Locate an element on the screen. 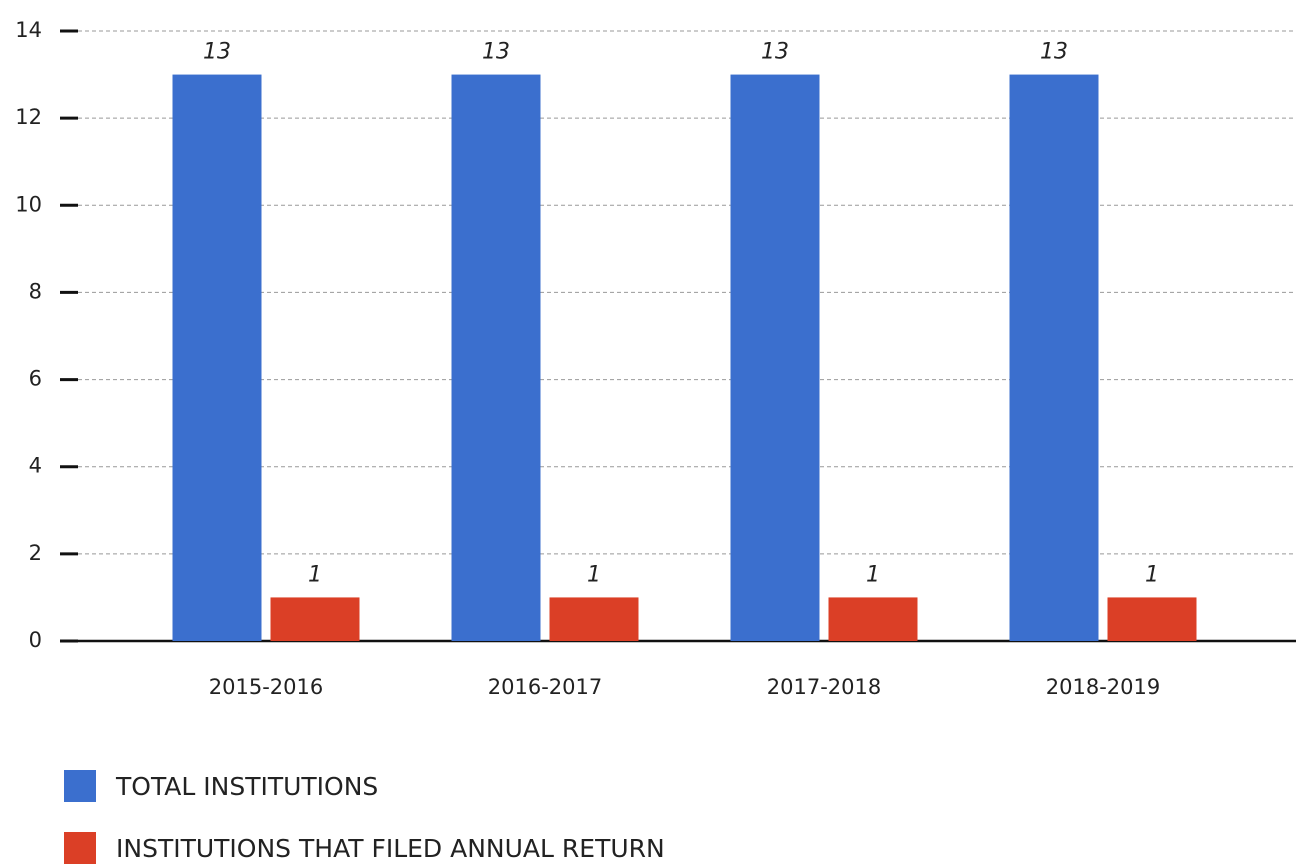  y-tick-label: 4 is located at coordinates (35, 466).